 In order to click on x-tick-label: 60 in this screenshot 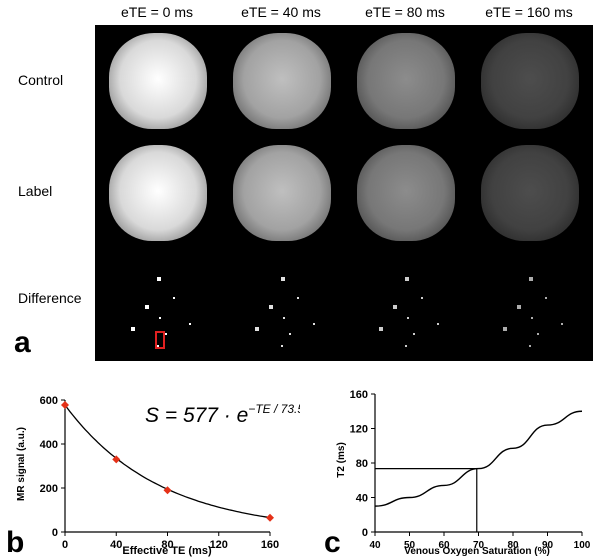, I will do `click(444, 545)`.